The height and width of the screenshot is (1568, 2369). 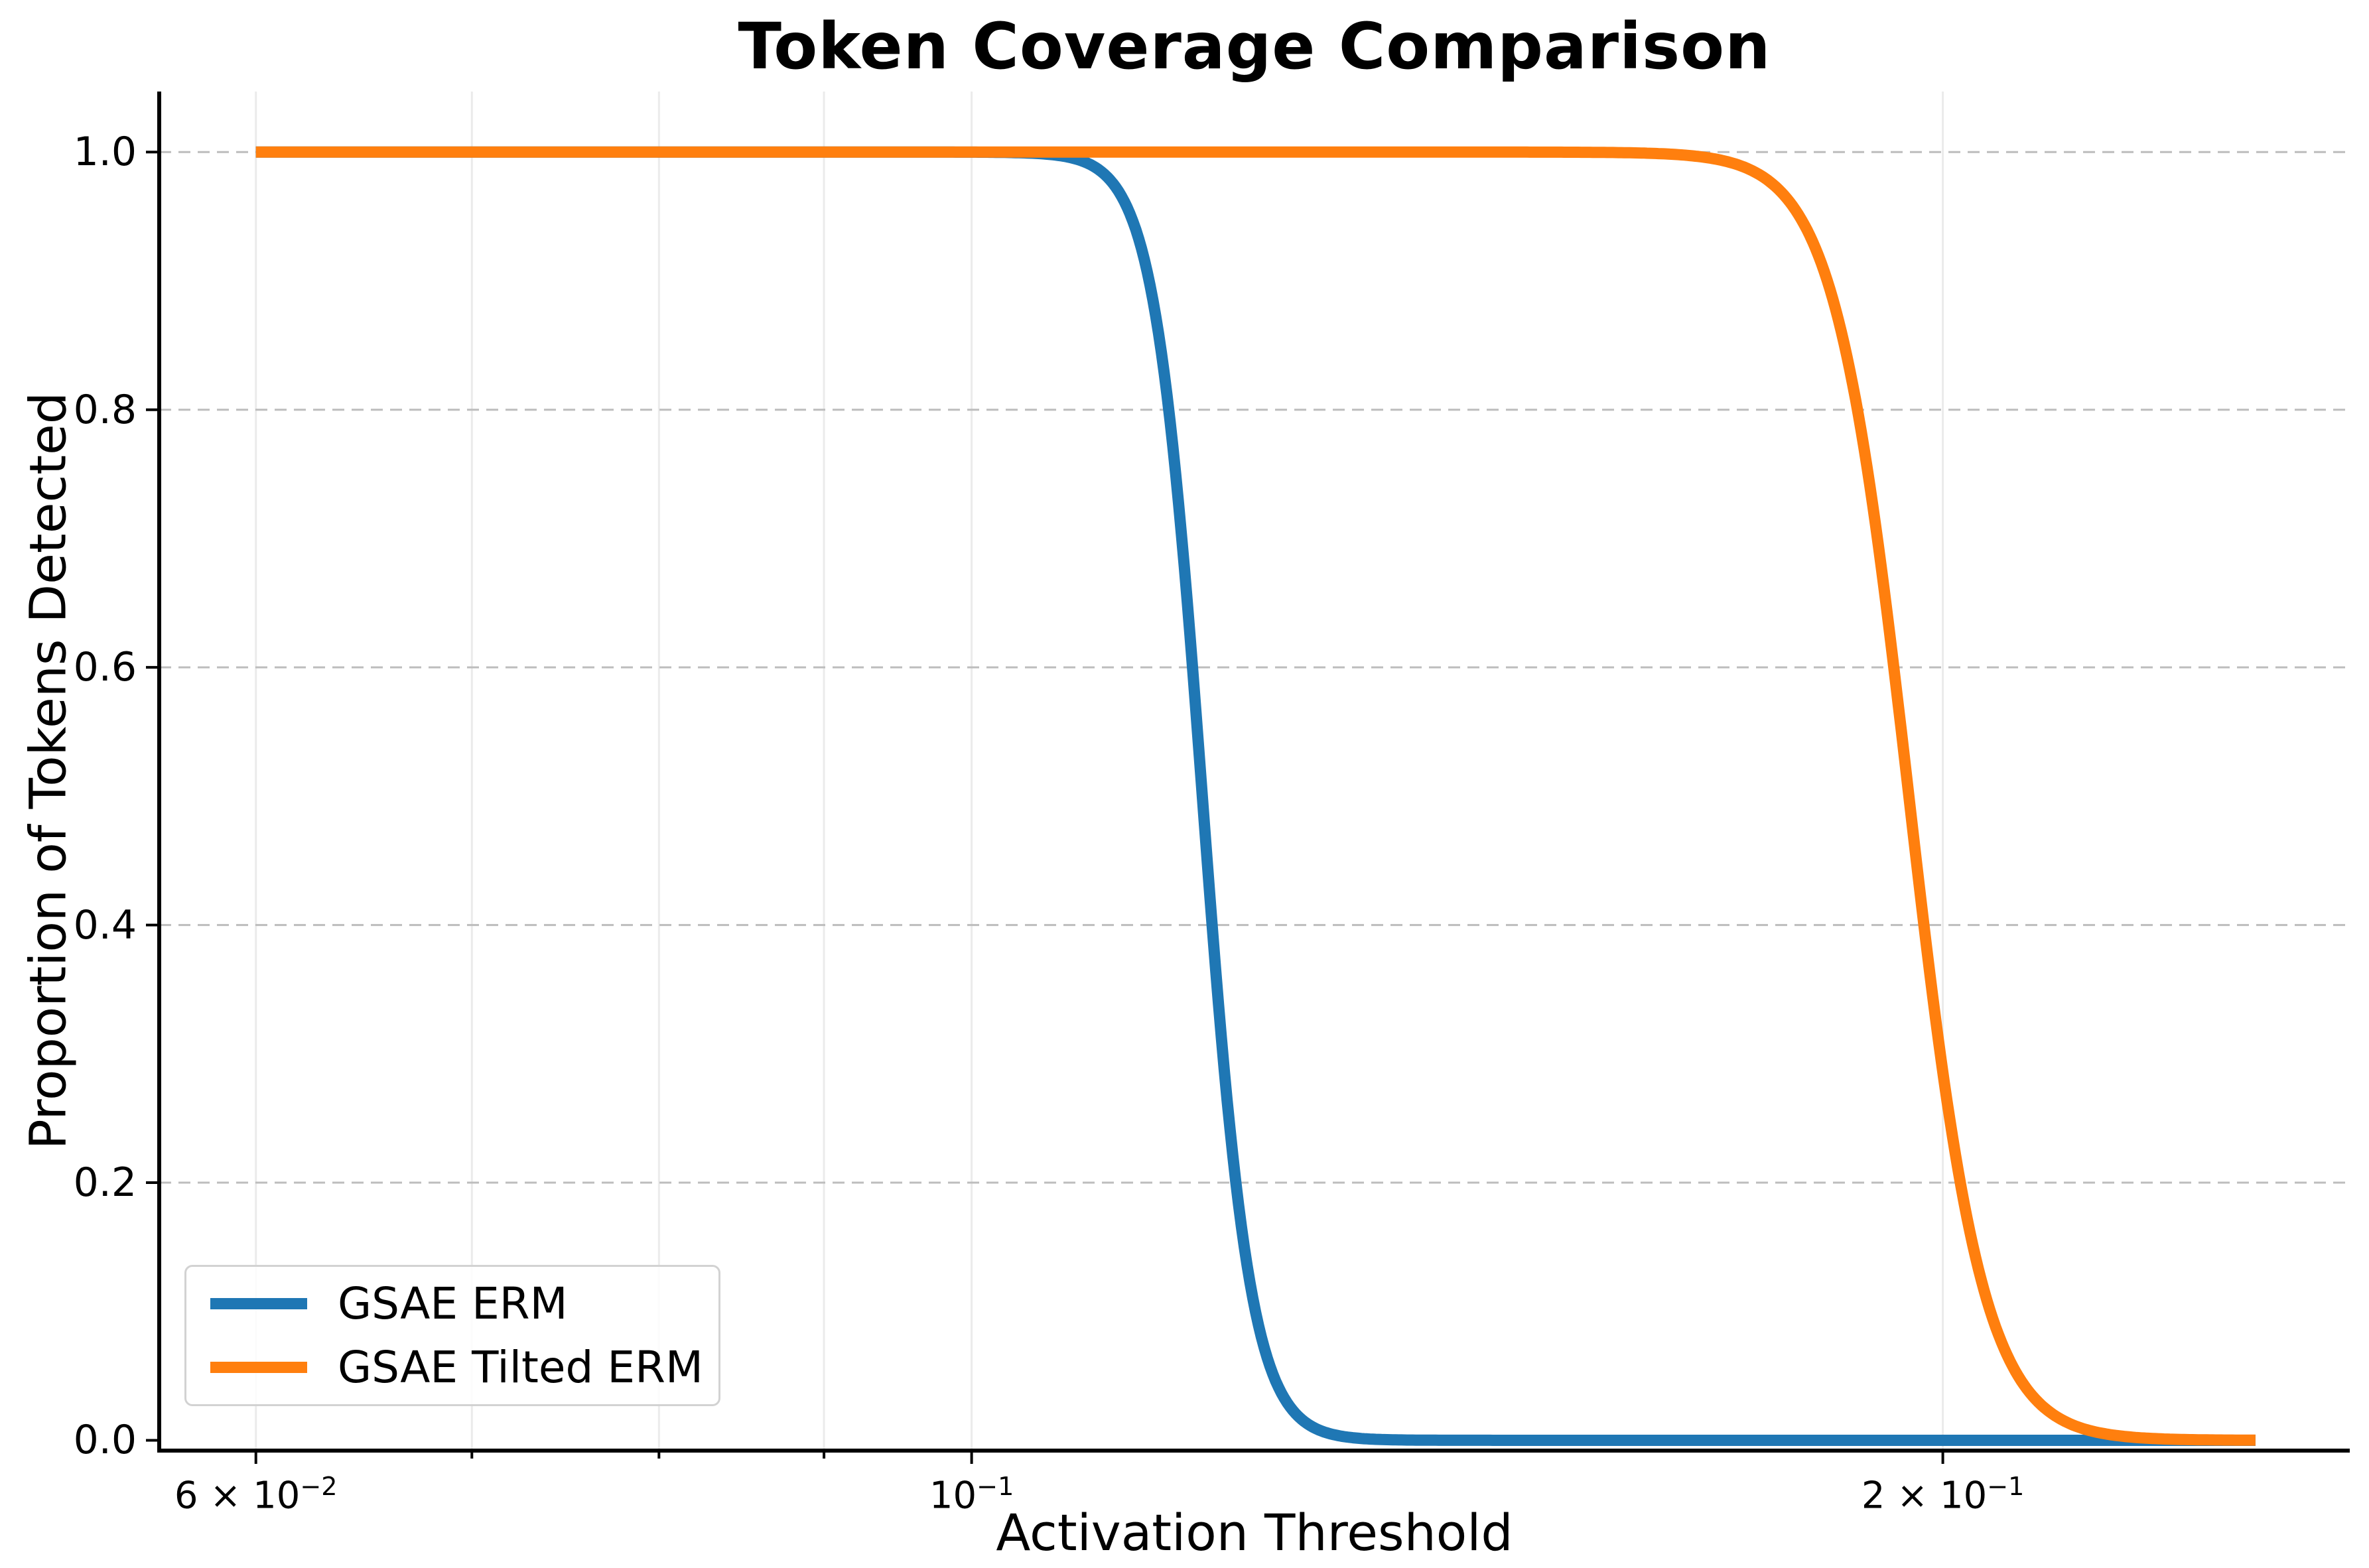 What do you see at coordinates (105, 925) in the screenshot?
I see `y-tick-label-0.4: 0.4` at bounding box center [105, 925].